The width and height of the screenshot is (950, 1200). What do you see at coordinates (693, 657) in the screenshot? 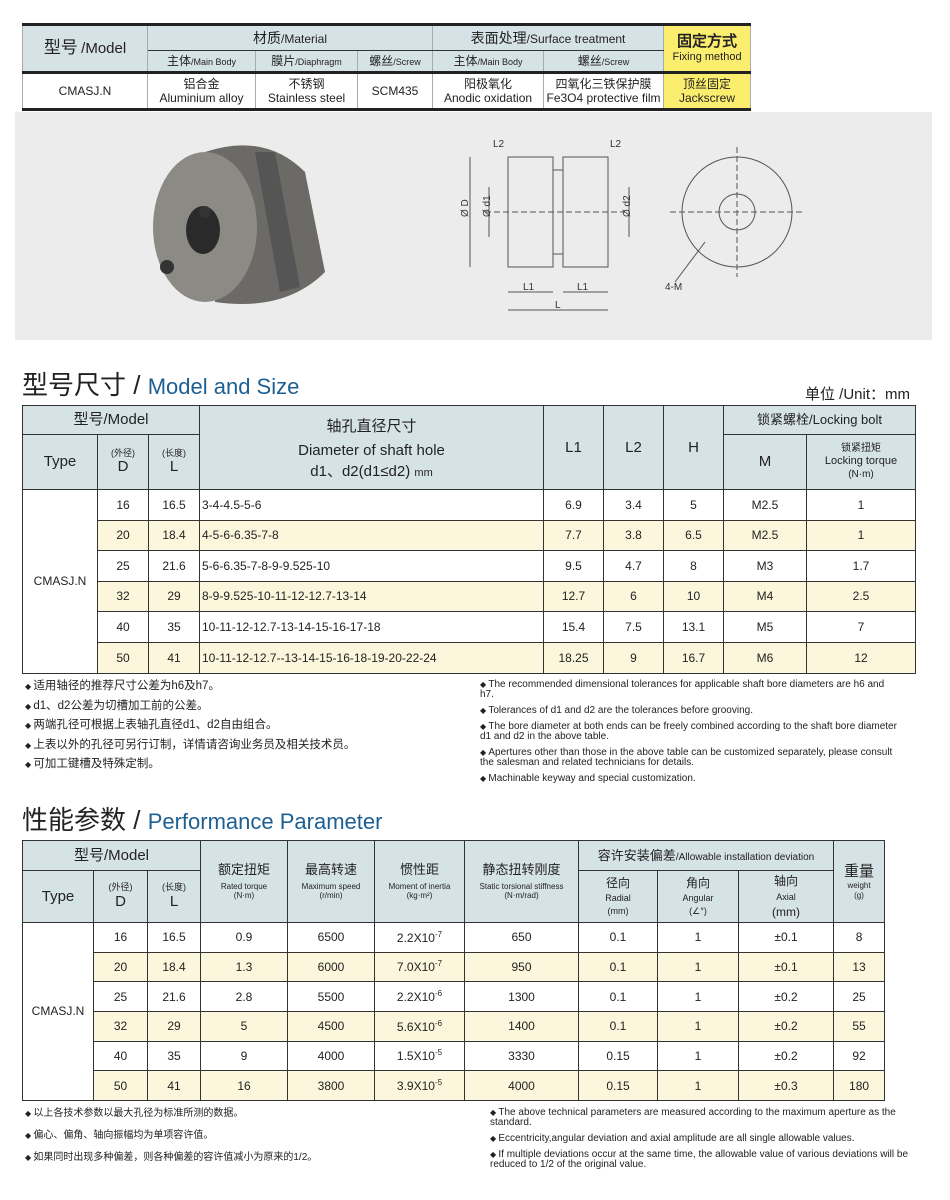
I see `table-cell: 16.7` at bounding box center [693, 657].